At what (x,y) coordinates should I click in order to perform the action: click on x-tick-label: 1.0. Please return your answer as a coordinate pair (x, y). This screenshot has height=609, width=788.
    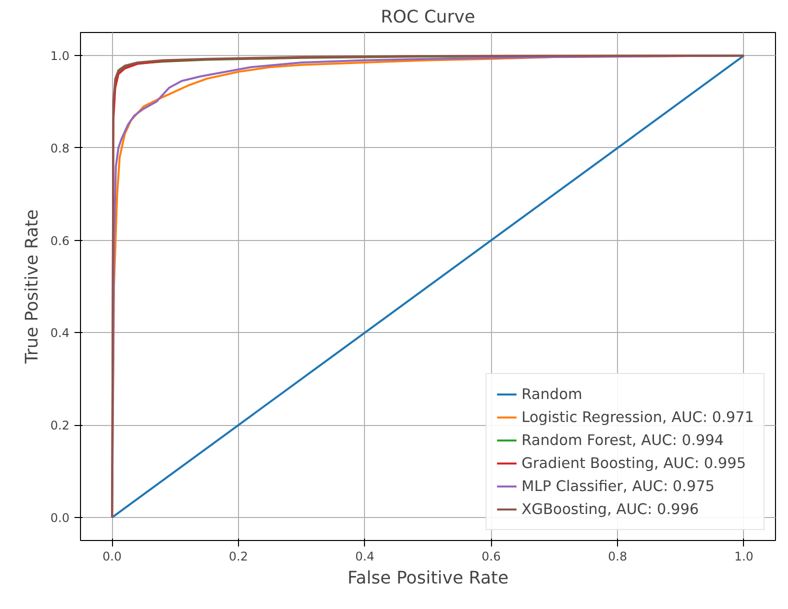
    Looking at the image, I should click on (744, 557).